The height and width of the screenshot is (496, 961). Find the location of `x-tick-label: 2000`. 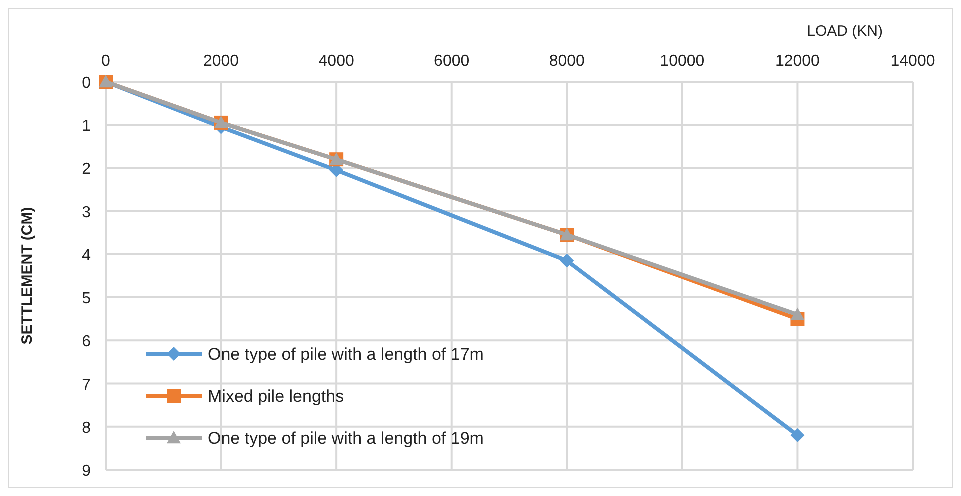

x-tick-label: 2000 is located at coordinates (221, 61).